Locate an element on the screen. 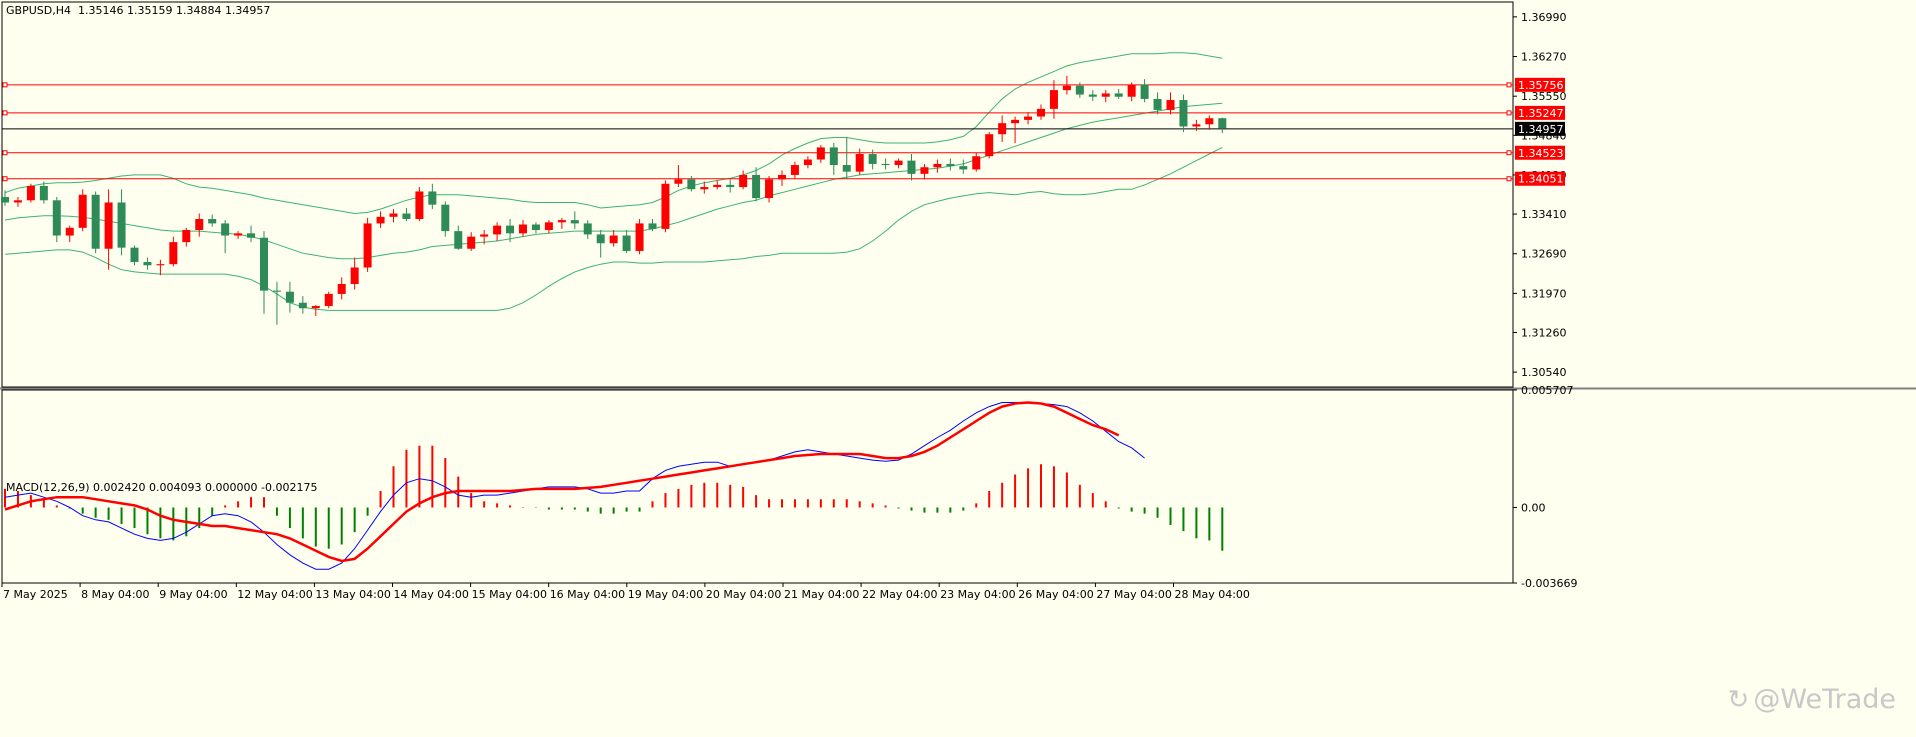 This screenshot has width=1916, height=737. level-price-label: 1.35247 is located at coordinates (1541, 113).